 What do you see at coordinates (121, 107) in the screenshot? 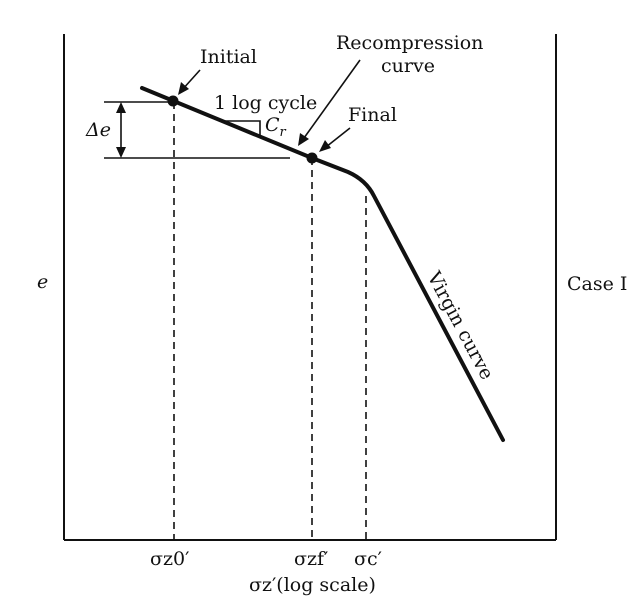
I see `delta-e-arrow-head-top` at bounding box center [121, 107].